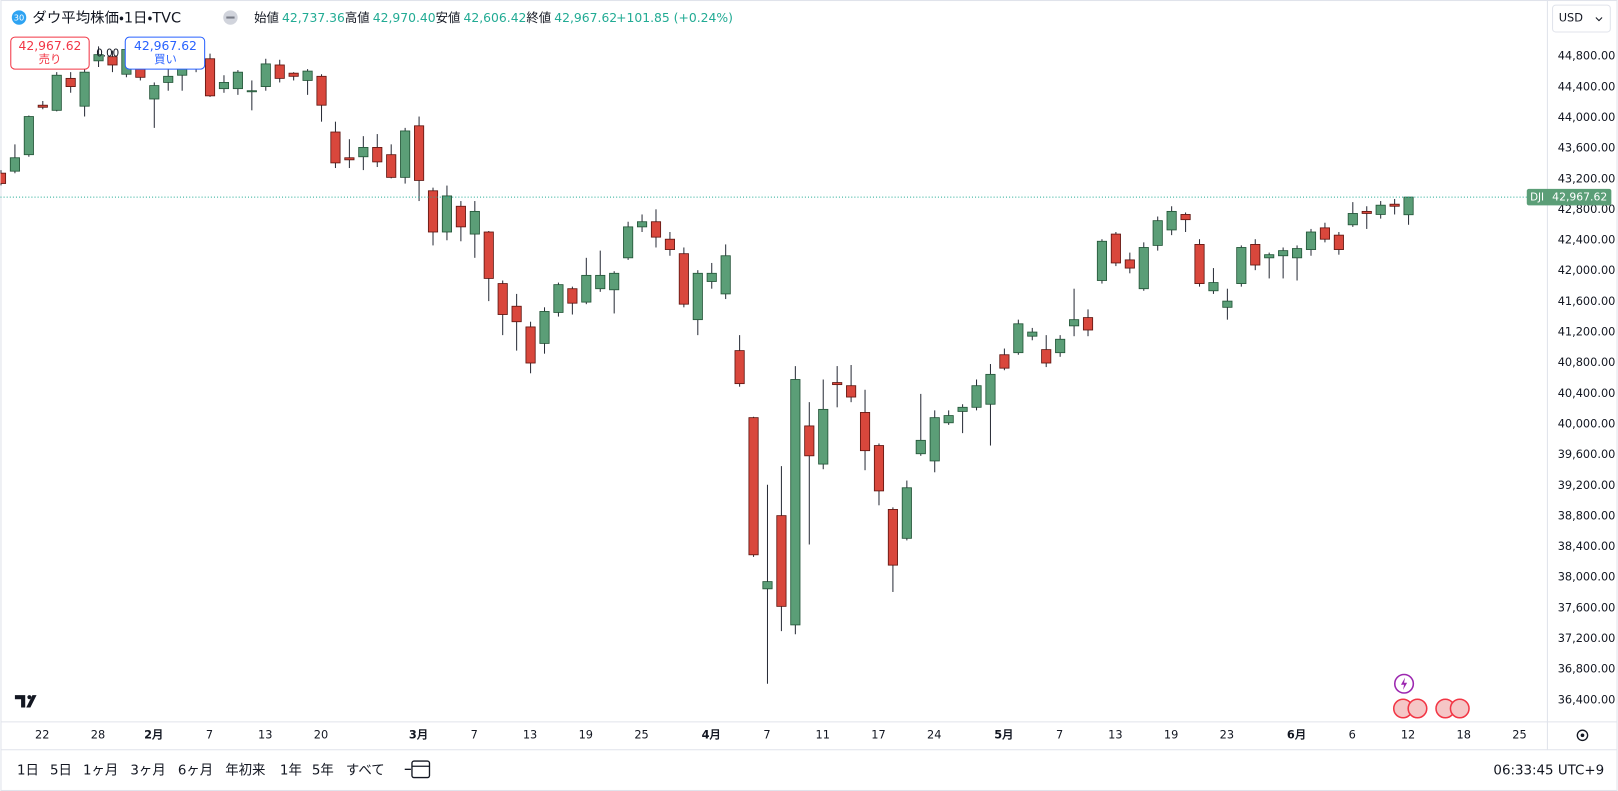 This screenshot has width=1618, height=791. Describe the element at coordinates (538, 17) in the screenshot. I see `ohlc-label: 終値` at that location.